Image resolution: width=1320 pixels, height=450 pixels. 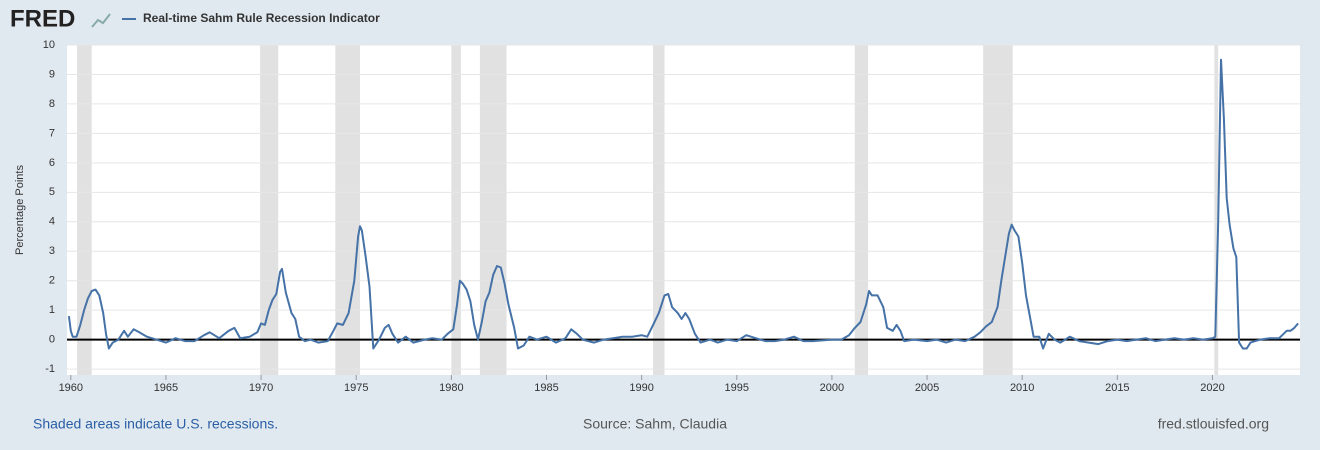 What do you see at coordinates (49, 45) in the screenshot?
I see `y-tick-label: 10` at bounding box center [49, 45].